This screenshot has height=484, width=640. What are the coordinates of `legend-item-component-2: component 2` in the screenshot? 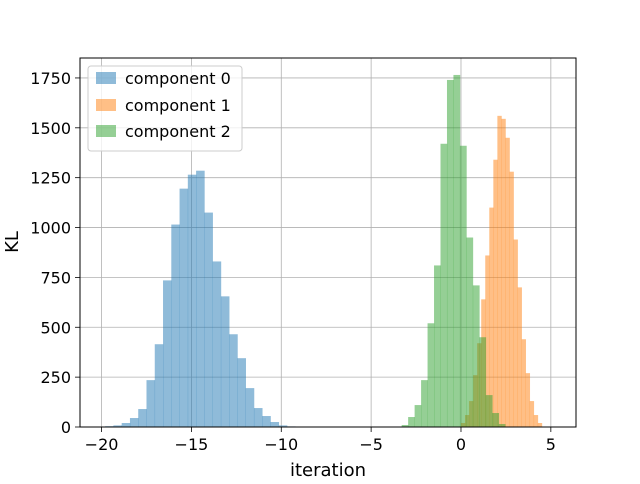 It's located at (163, 131).